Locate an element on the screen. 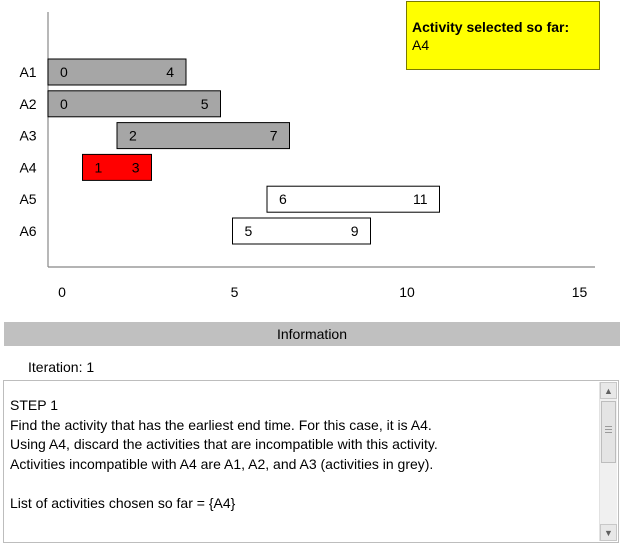 The height and width of the screenshot is (544, 621). activity-start-label: 2 is located at coordinates (133, 136).